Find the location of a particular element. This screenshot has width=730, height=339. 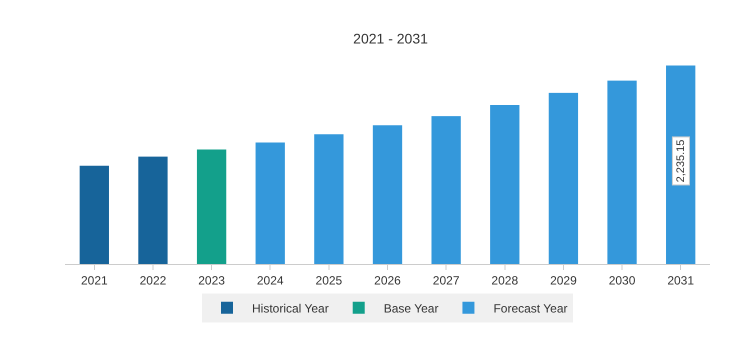

x-tick-label: 2024 is located at coordinates (270, 280).